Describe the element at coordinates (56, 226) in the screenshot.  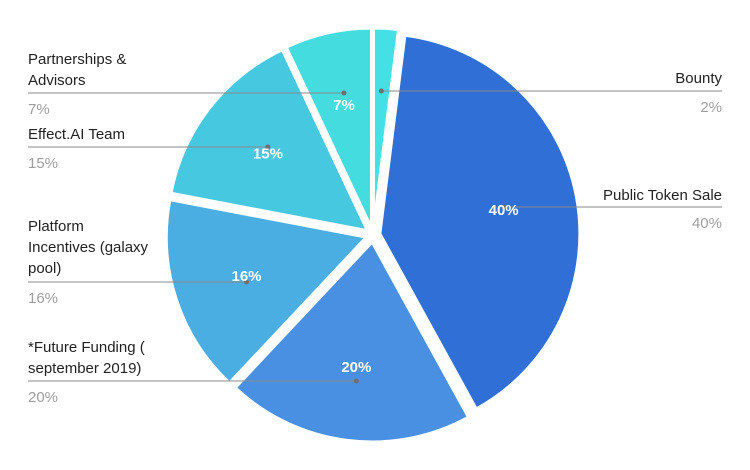
I see `legend-label-platform-incentives-galaxy-pool: Platform` at that location.